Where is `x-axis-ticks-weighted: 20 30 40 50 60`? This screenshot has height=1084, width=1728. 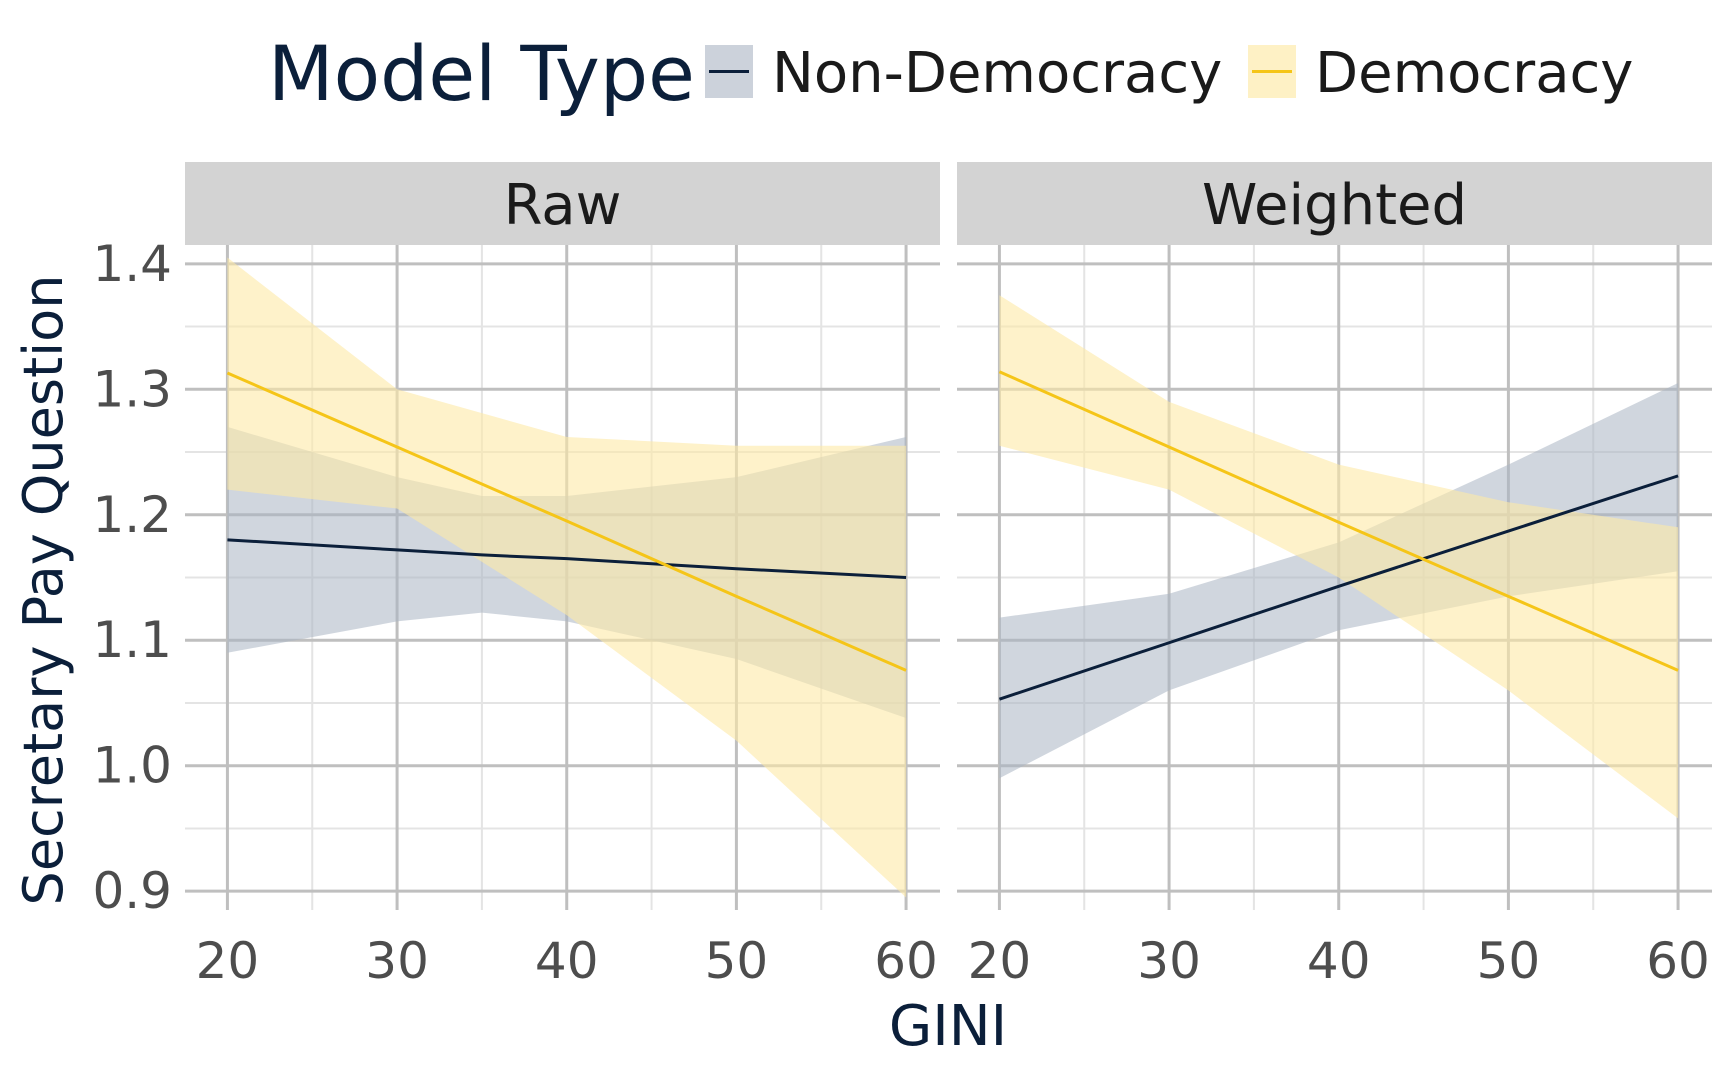 x-axis-ticks-weighted: 20 30 40 50 60 is located at coordinates (1339, 961).